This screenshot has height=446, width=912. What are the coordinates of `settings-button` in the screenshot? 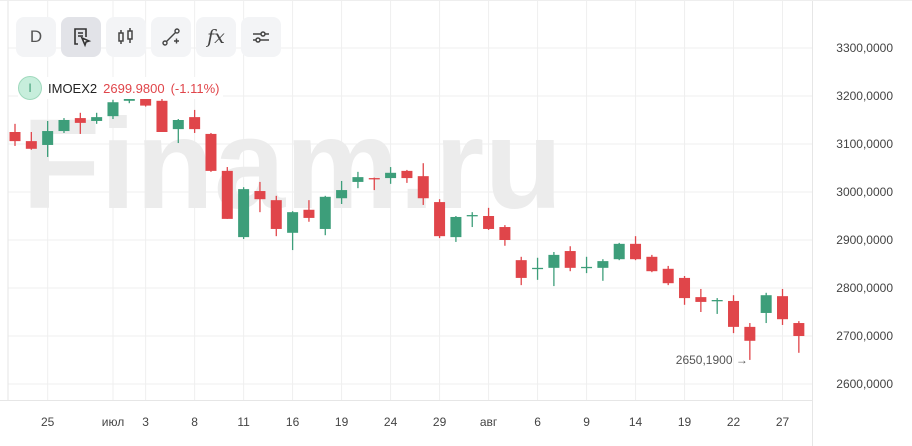 It's located at (261, 37).